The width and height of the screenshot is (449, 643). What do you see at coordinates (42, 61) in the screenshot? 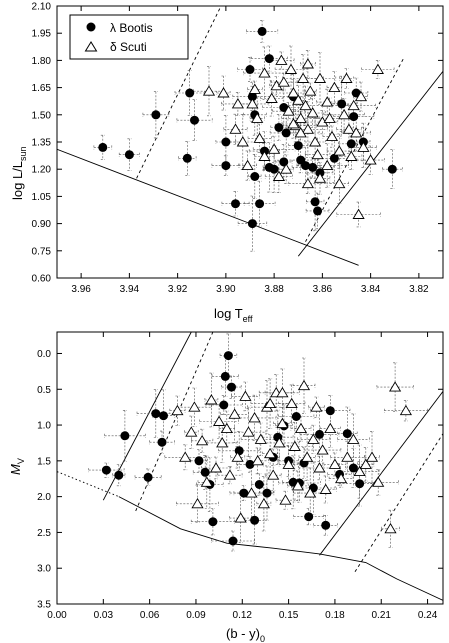
I see `y-tick-label: 1.80` at bounding box center [42, 61].